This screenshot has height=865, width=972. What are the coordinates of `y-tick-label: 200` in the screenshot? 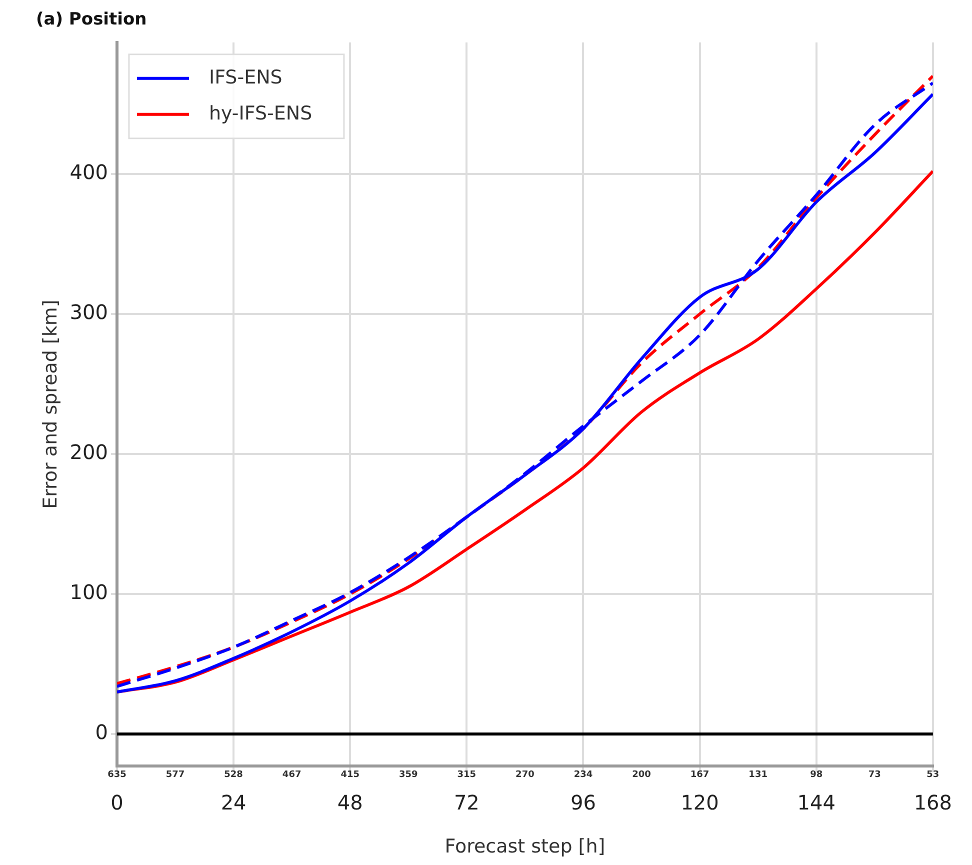 It's located at (89, 452).